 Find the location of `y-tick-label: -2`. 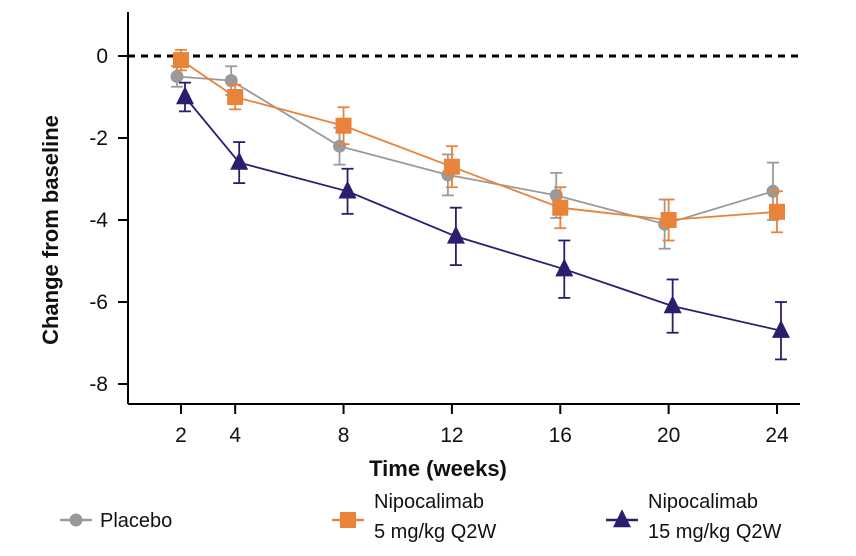

y-tick-label: -2 is located at coordinates (98, 138).